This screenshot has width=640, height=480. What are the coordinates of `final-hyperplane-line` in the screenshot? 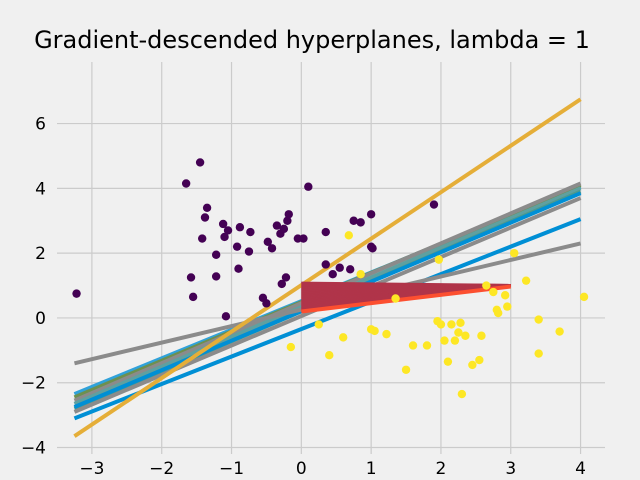 It's located at (406, 299).